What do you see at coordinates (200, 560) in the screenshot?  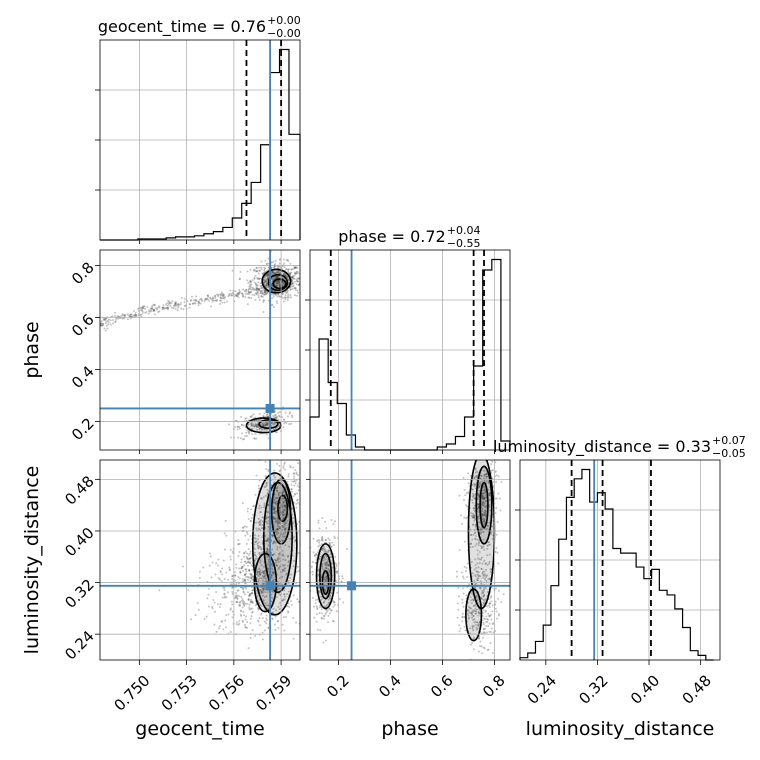 I see `panel-frame-geocent_time|luminosity_distance` at bounding box center [200, 560].